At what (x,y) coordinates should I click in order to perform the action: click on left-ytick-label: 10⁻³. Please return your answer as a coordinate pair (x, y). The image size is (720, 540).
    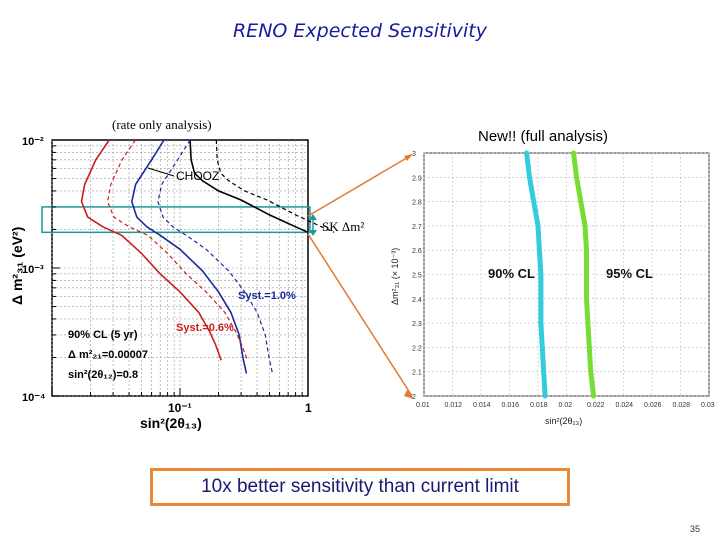
    Looking at the image, I should click on (33, 270).